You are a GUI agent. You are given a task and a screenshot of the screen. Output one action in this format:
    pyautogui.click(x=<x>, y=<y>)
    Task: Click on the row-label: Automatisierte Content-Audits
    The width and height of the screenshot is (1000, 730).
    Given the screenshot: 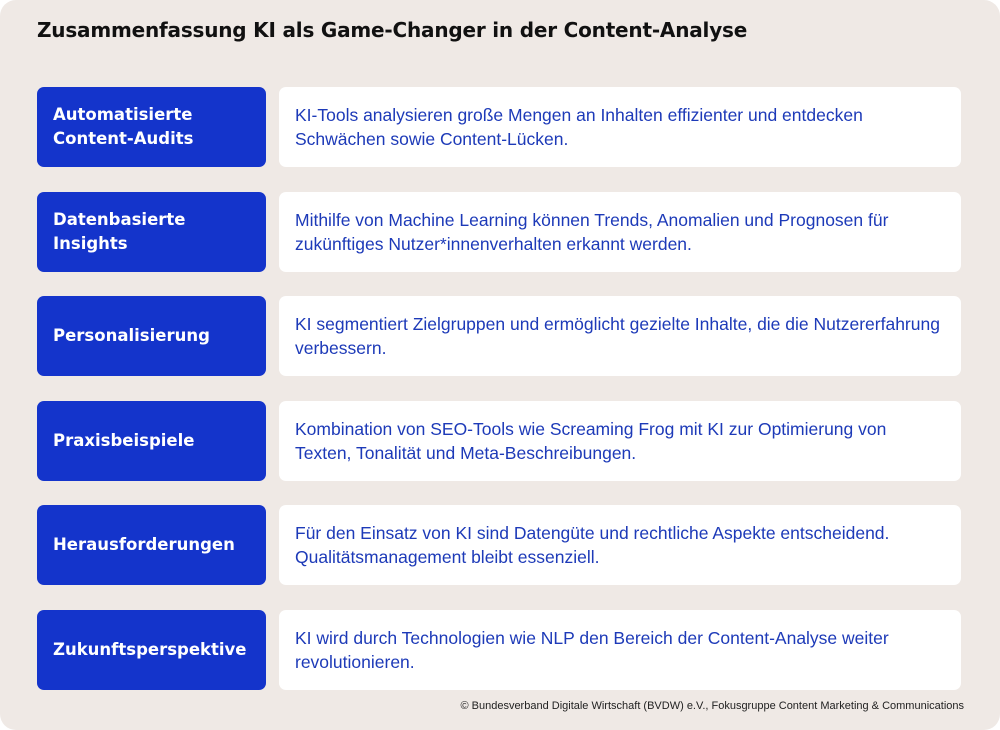 What is the action you would take?
    pyautogui.click(x=123, y=126)
    